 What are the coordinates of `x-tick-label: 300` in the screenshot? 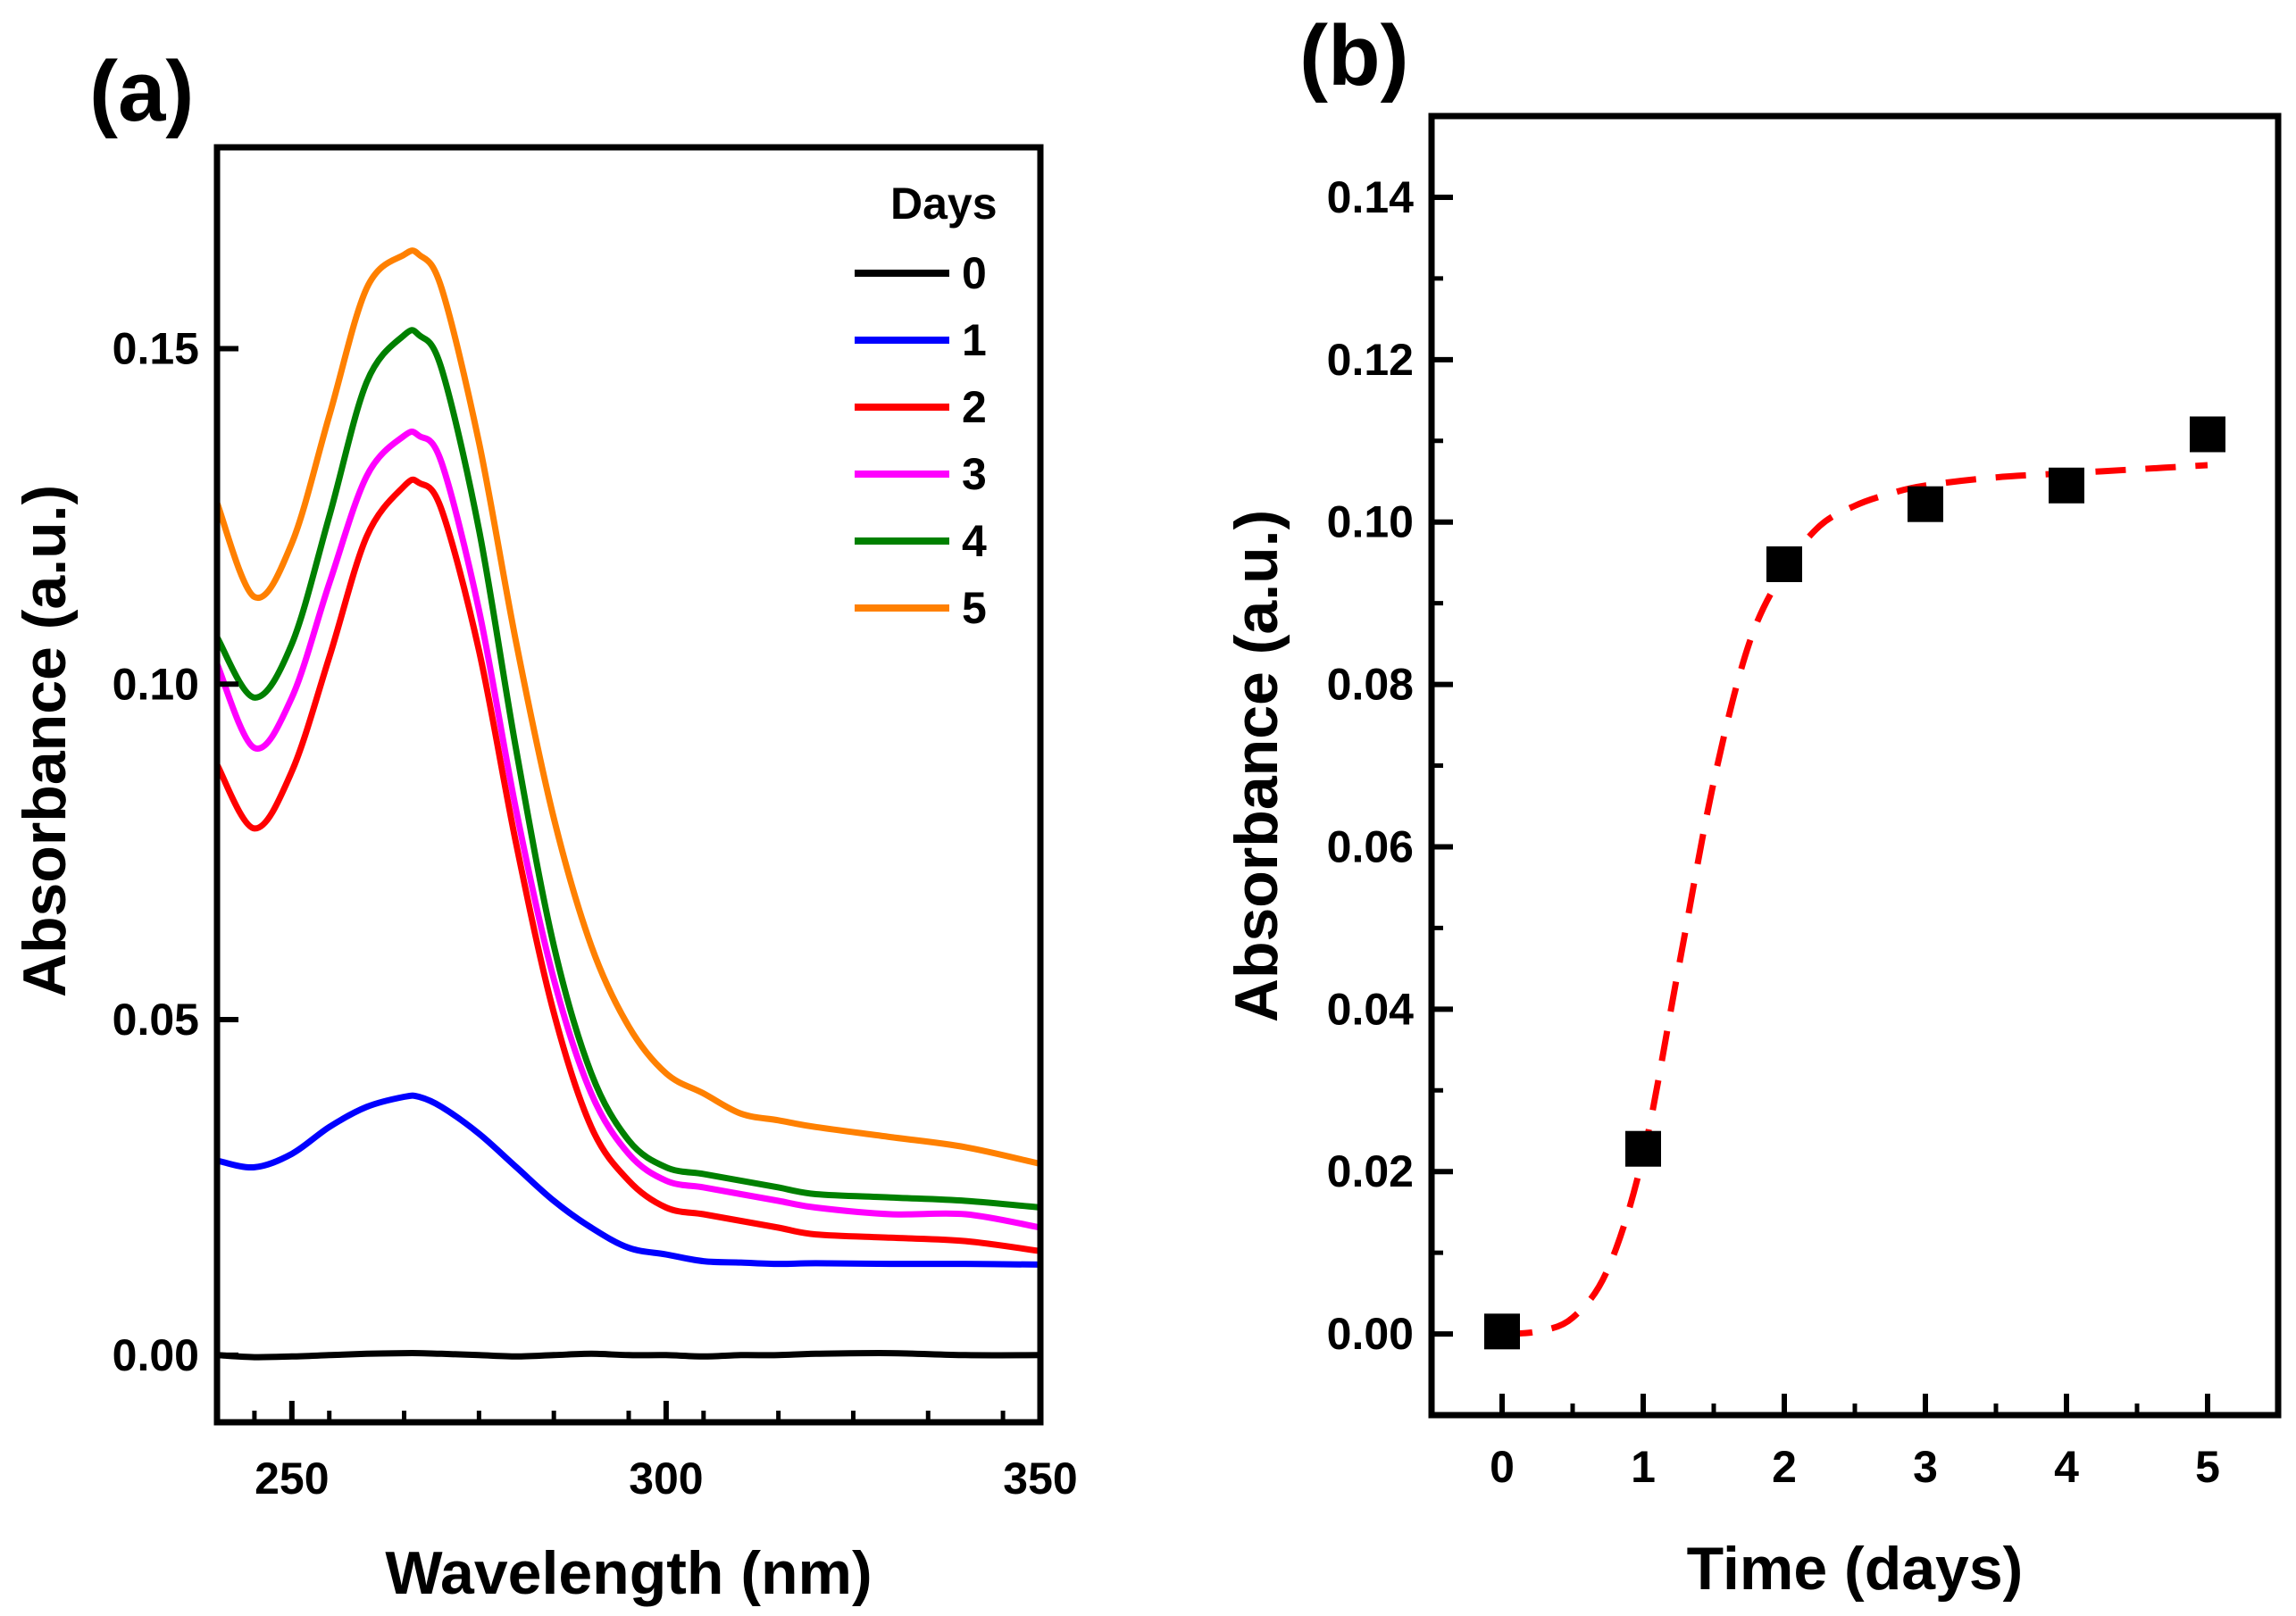 It's located at (666, 1479).